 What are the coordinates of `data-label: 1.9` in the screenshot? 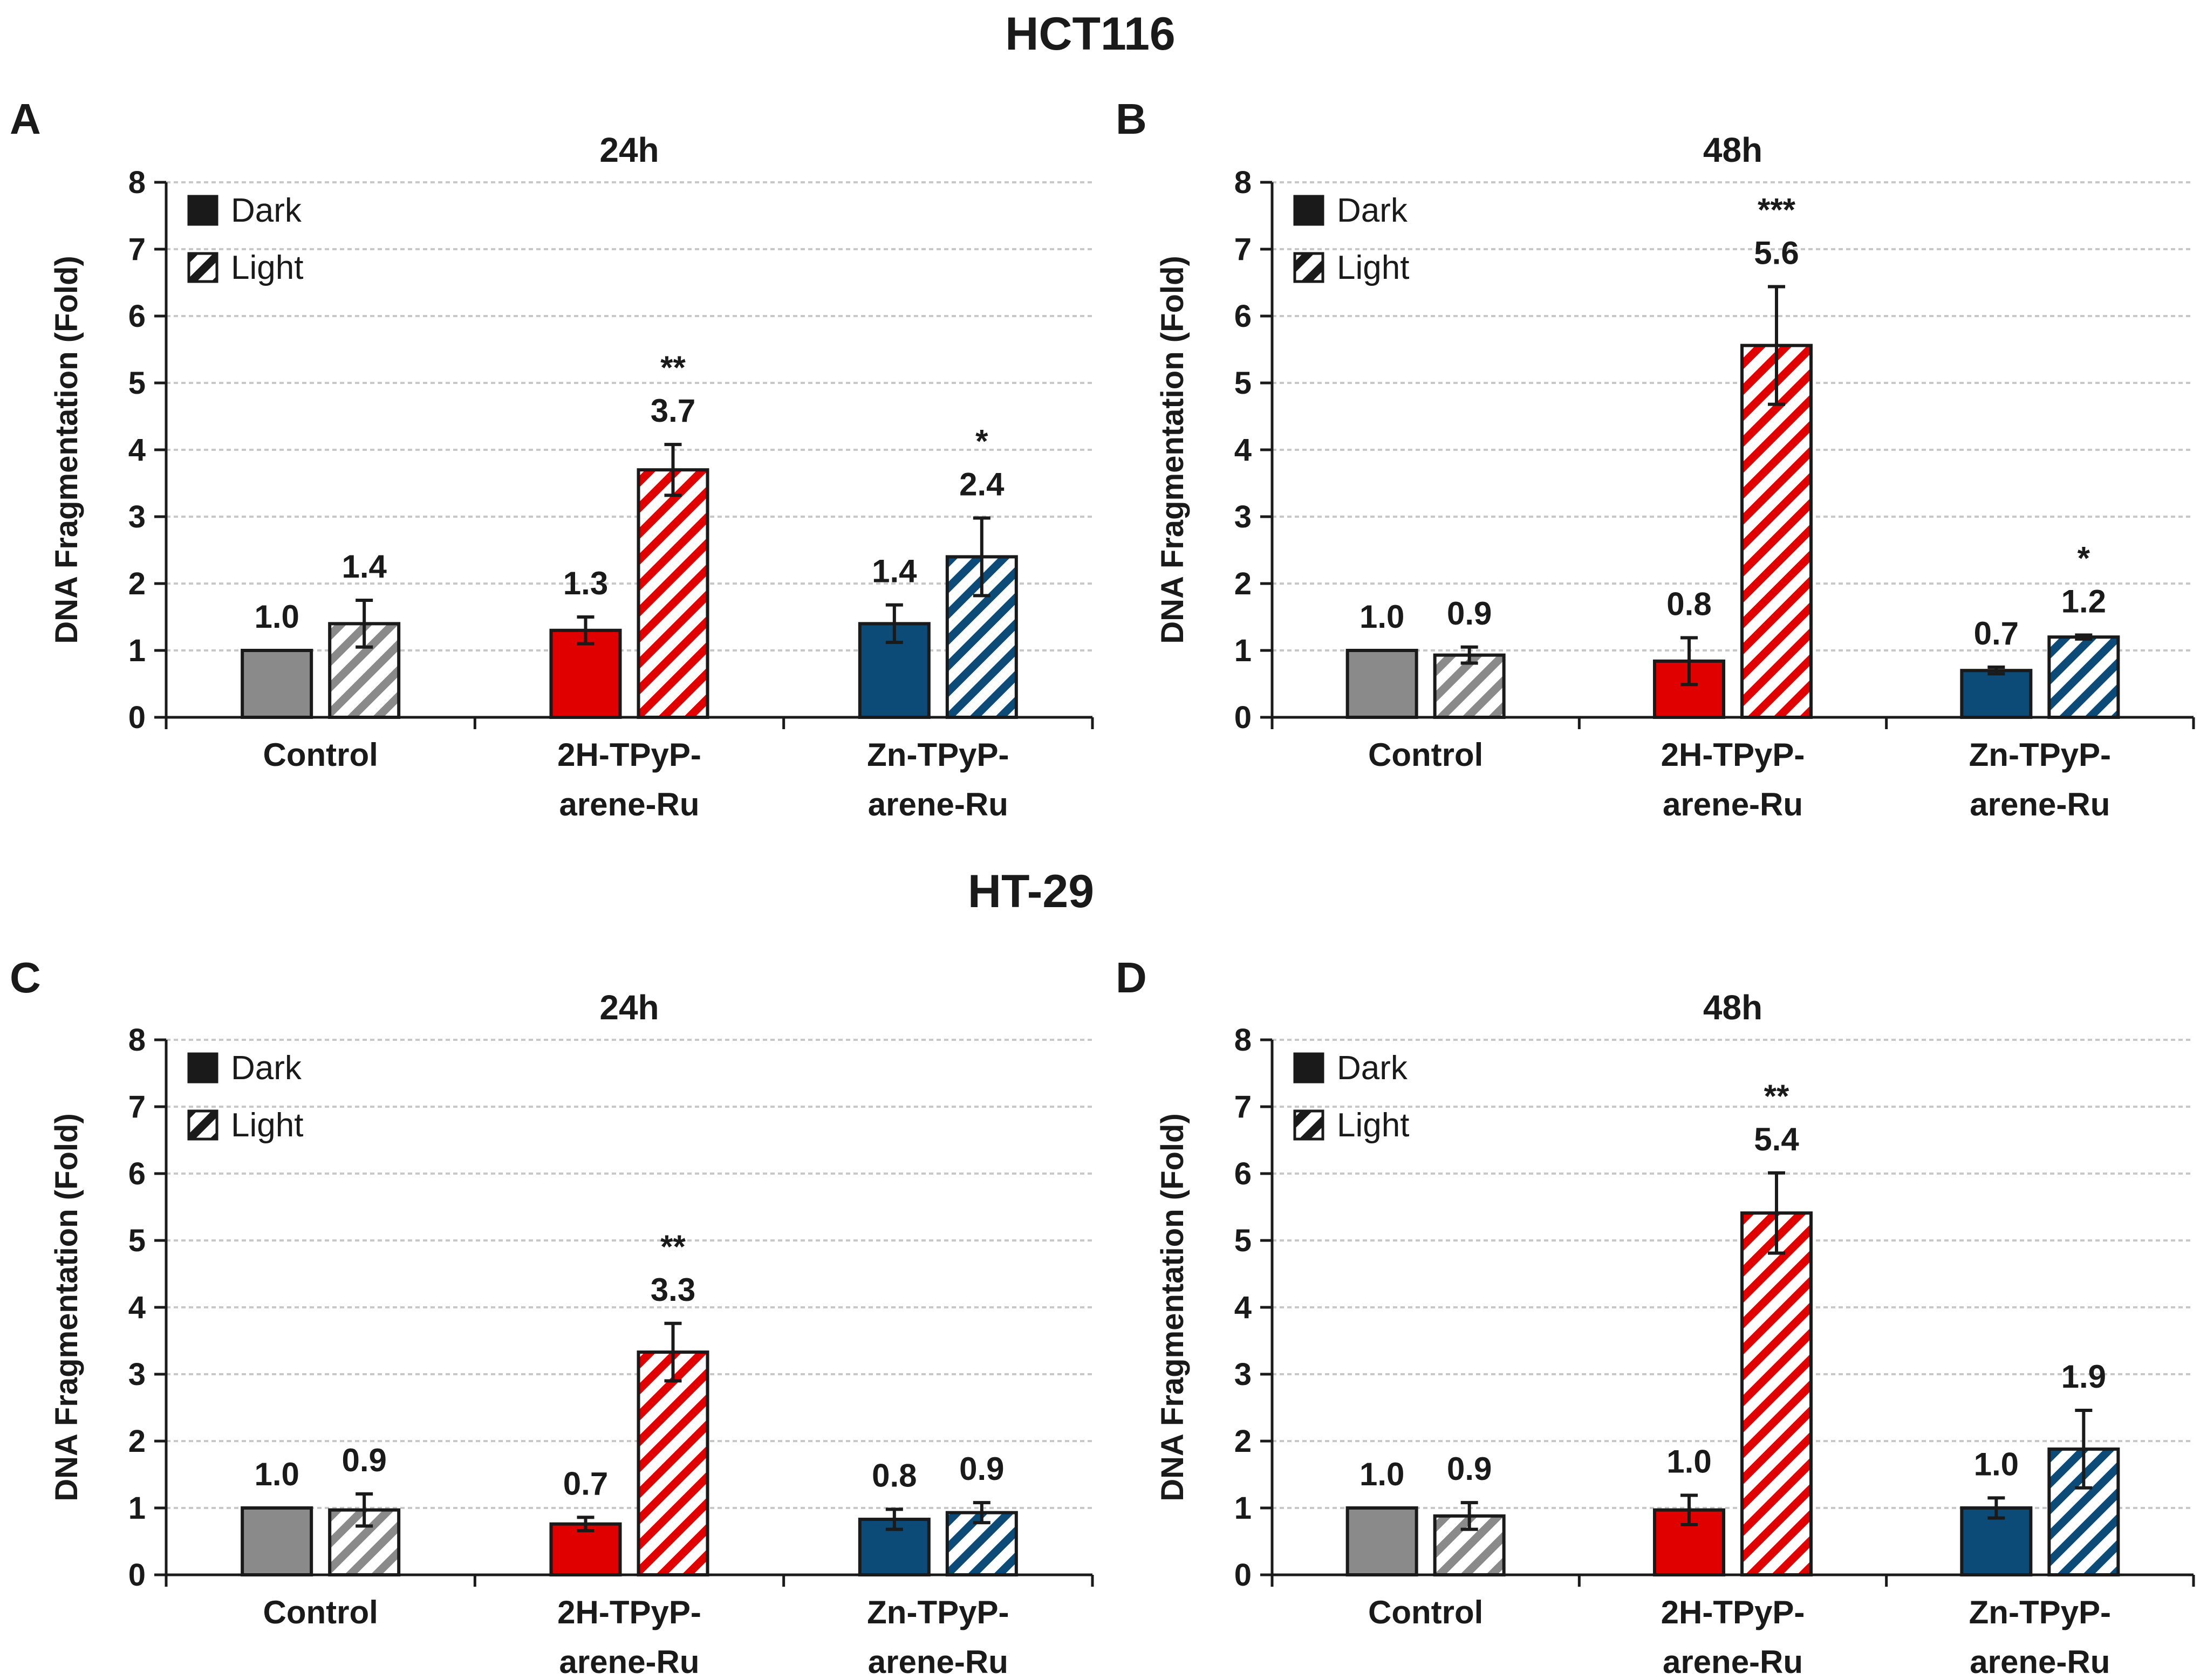 It's located at (2083, 1377).